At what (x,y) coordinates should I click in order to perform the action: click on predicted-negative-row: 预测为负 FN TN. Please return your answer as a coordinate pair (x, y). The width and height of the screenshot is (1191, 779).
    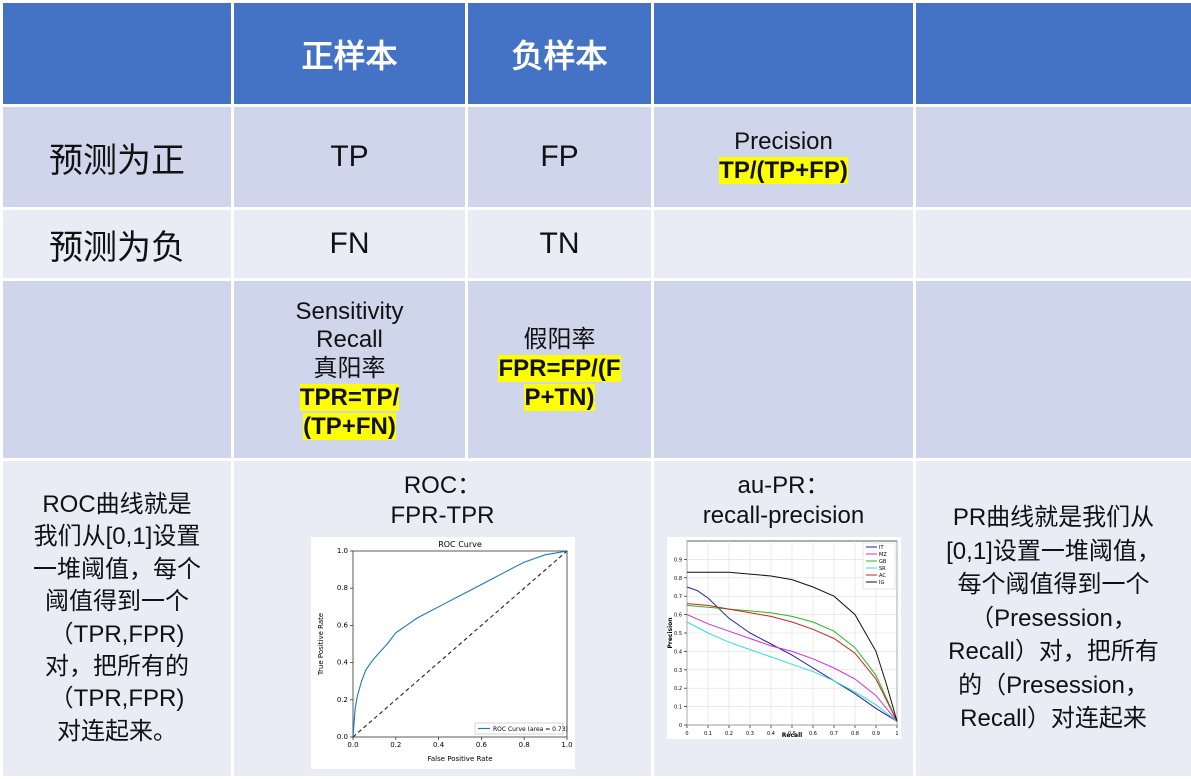
    Looking at the image, I should click on (596, 244).